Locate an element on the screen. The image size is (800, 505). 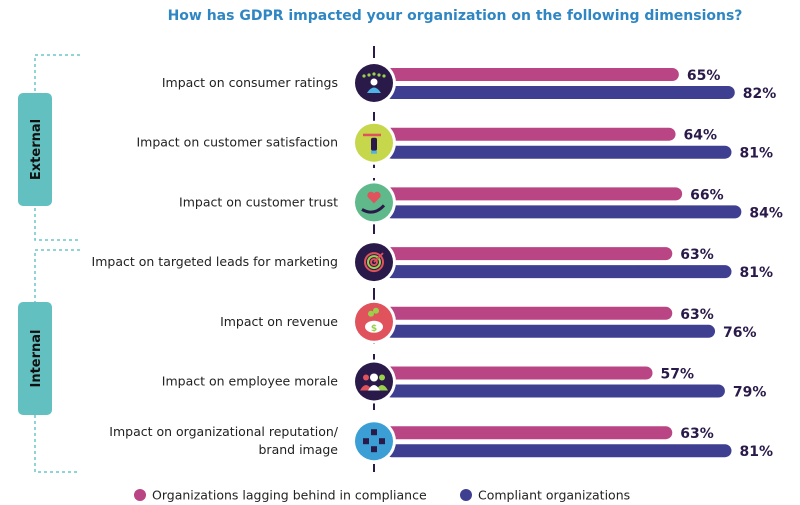
data-label: 79% is located at coordinates (750, 393).